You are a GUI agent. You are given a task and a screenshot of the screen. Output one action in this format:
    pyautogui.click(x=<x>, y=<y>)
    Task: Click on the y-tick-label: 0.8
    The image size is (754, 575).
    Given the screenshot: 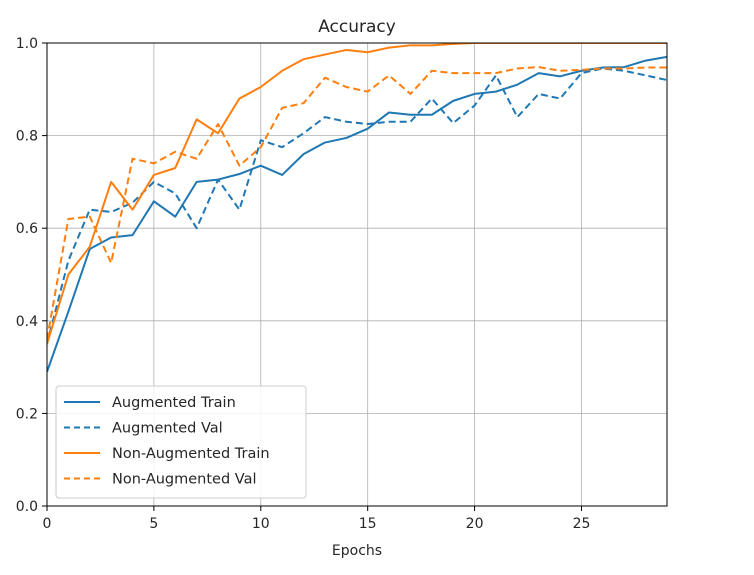 What is the action you would take?
    pyautogui.click(x=27, y=137)
    